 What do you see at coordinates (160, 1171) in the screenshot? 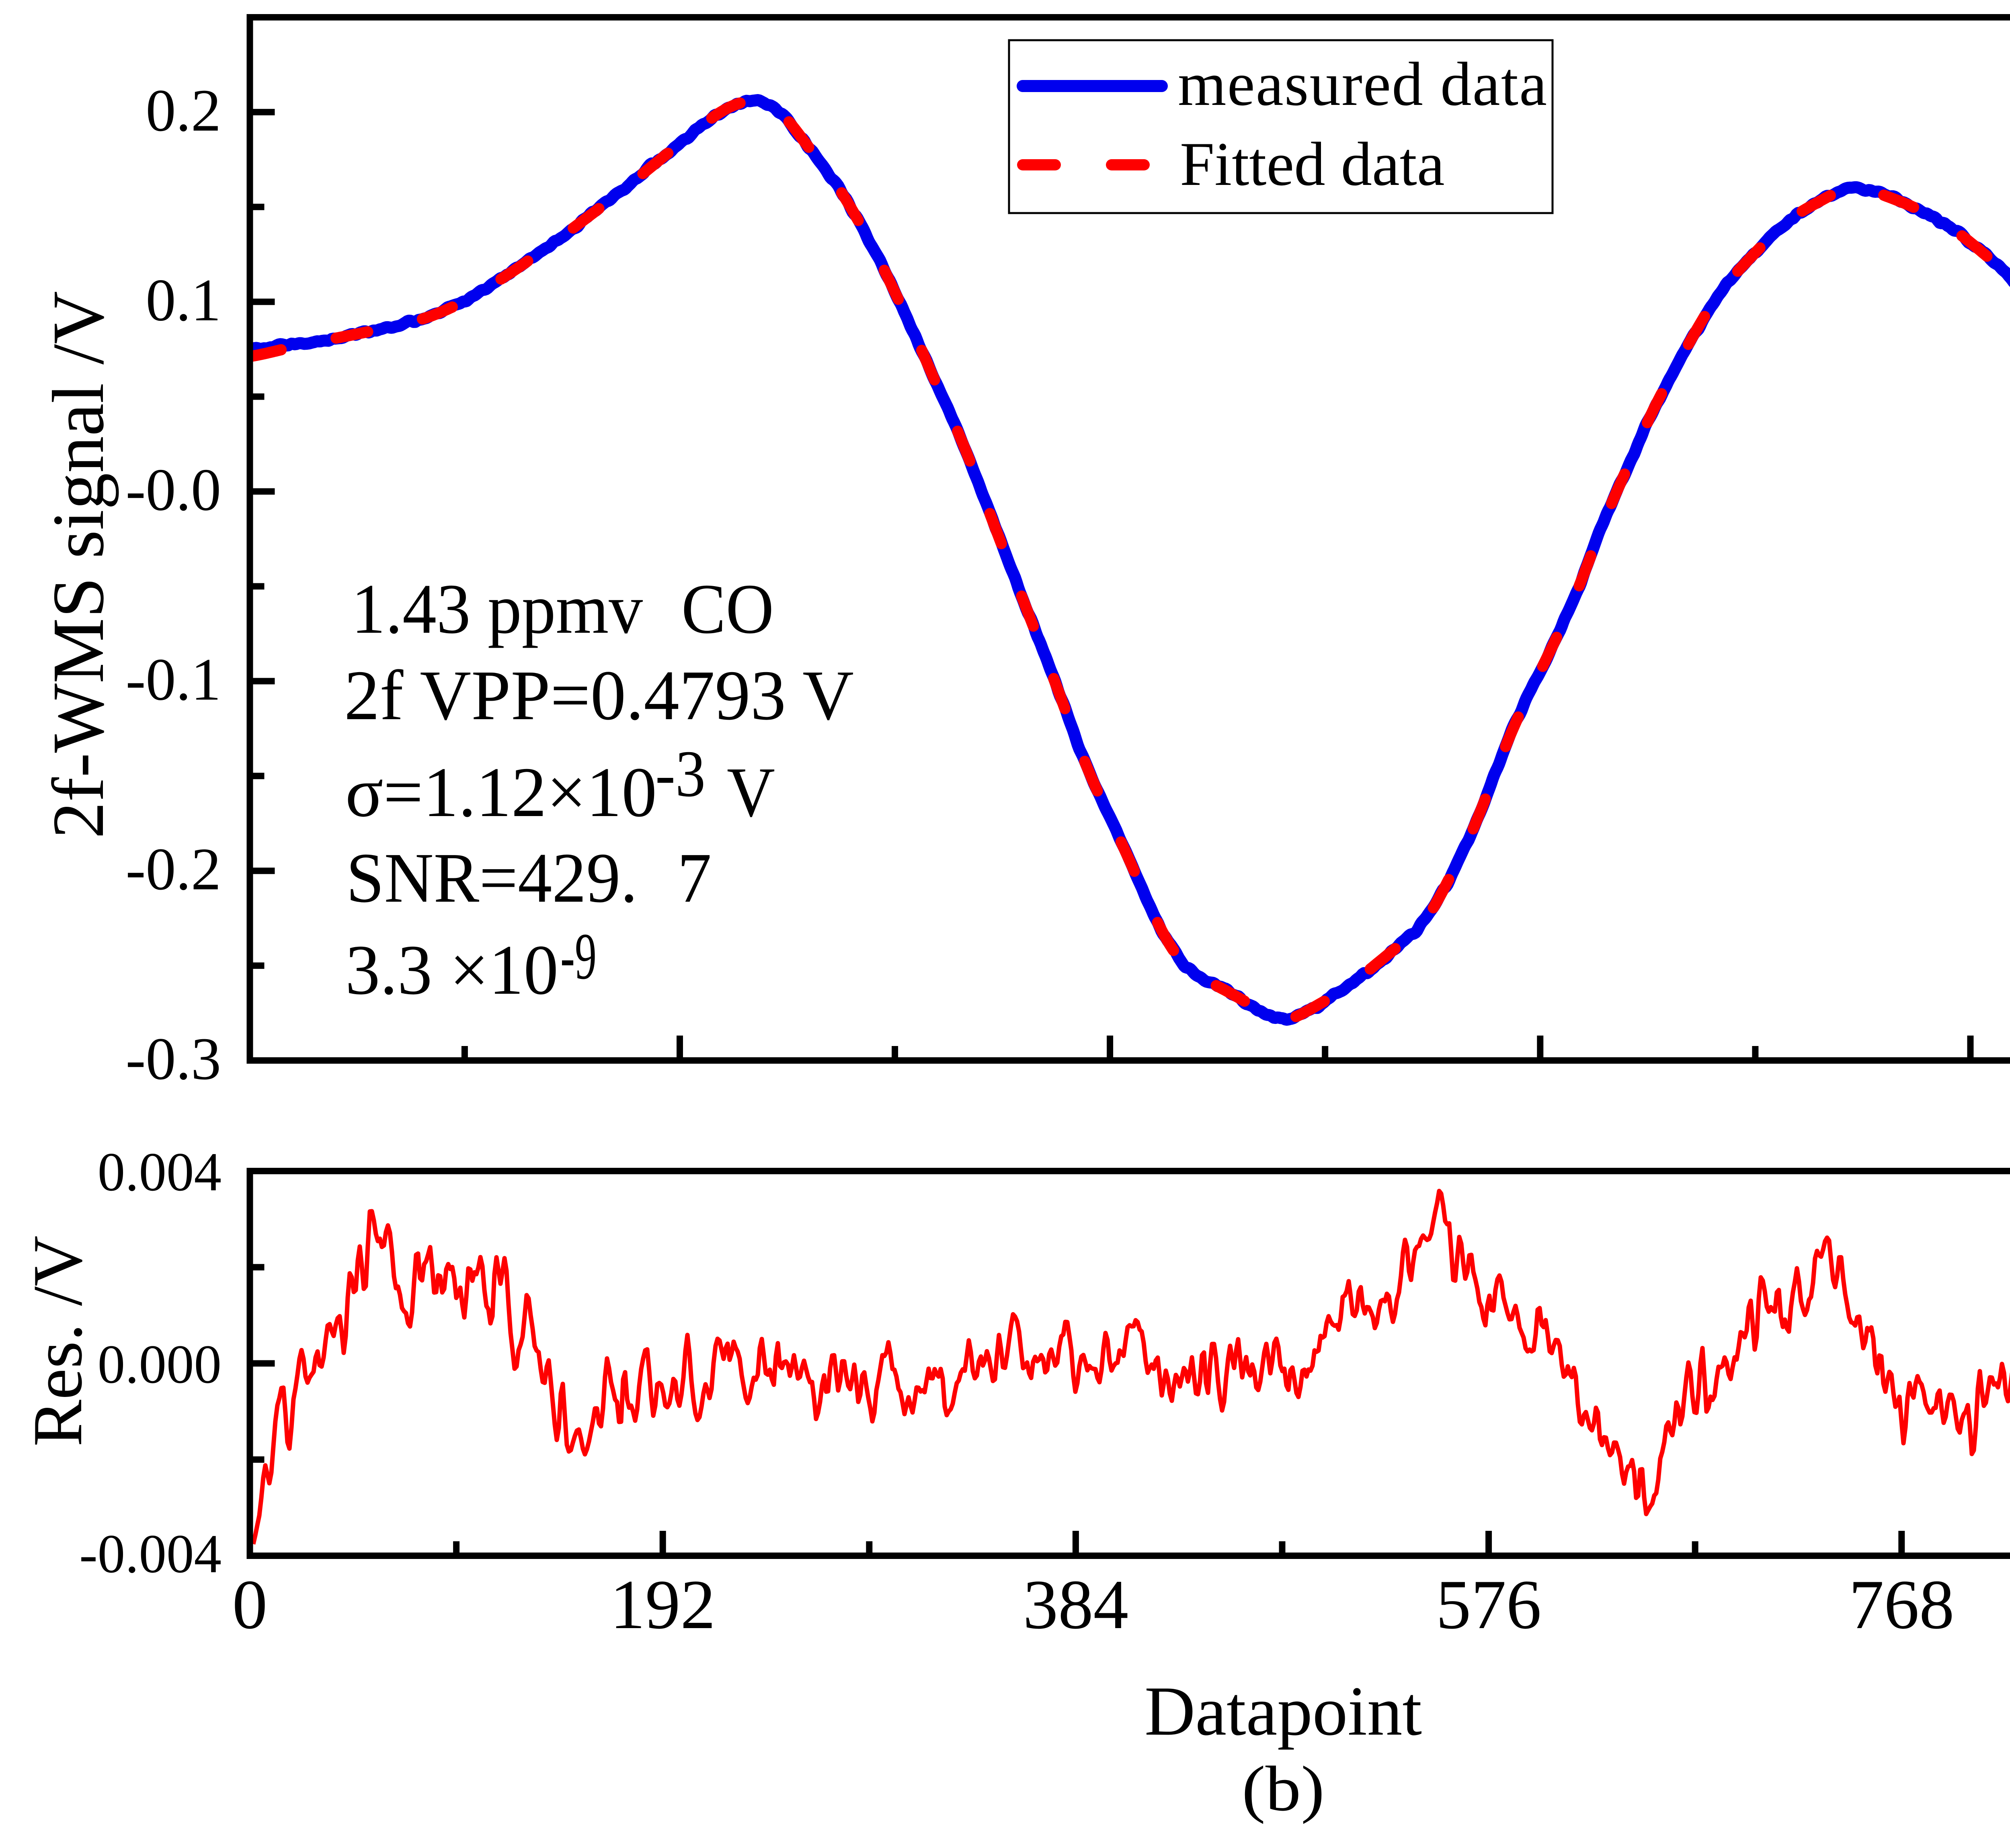
I see `svg-text: 0.004` at bounding box center [160, 1171].